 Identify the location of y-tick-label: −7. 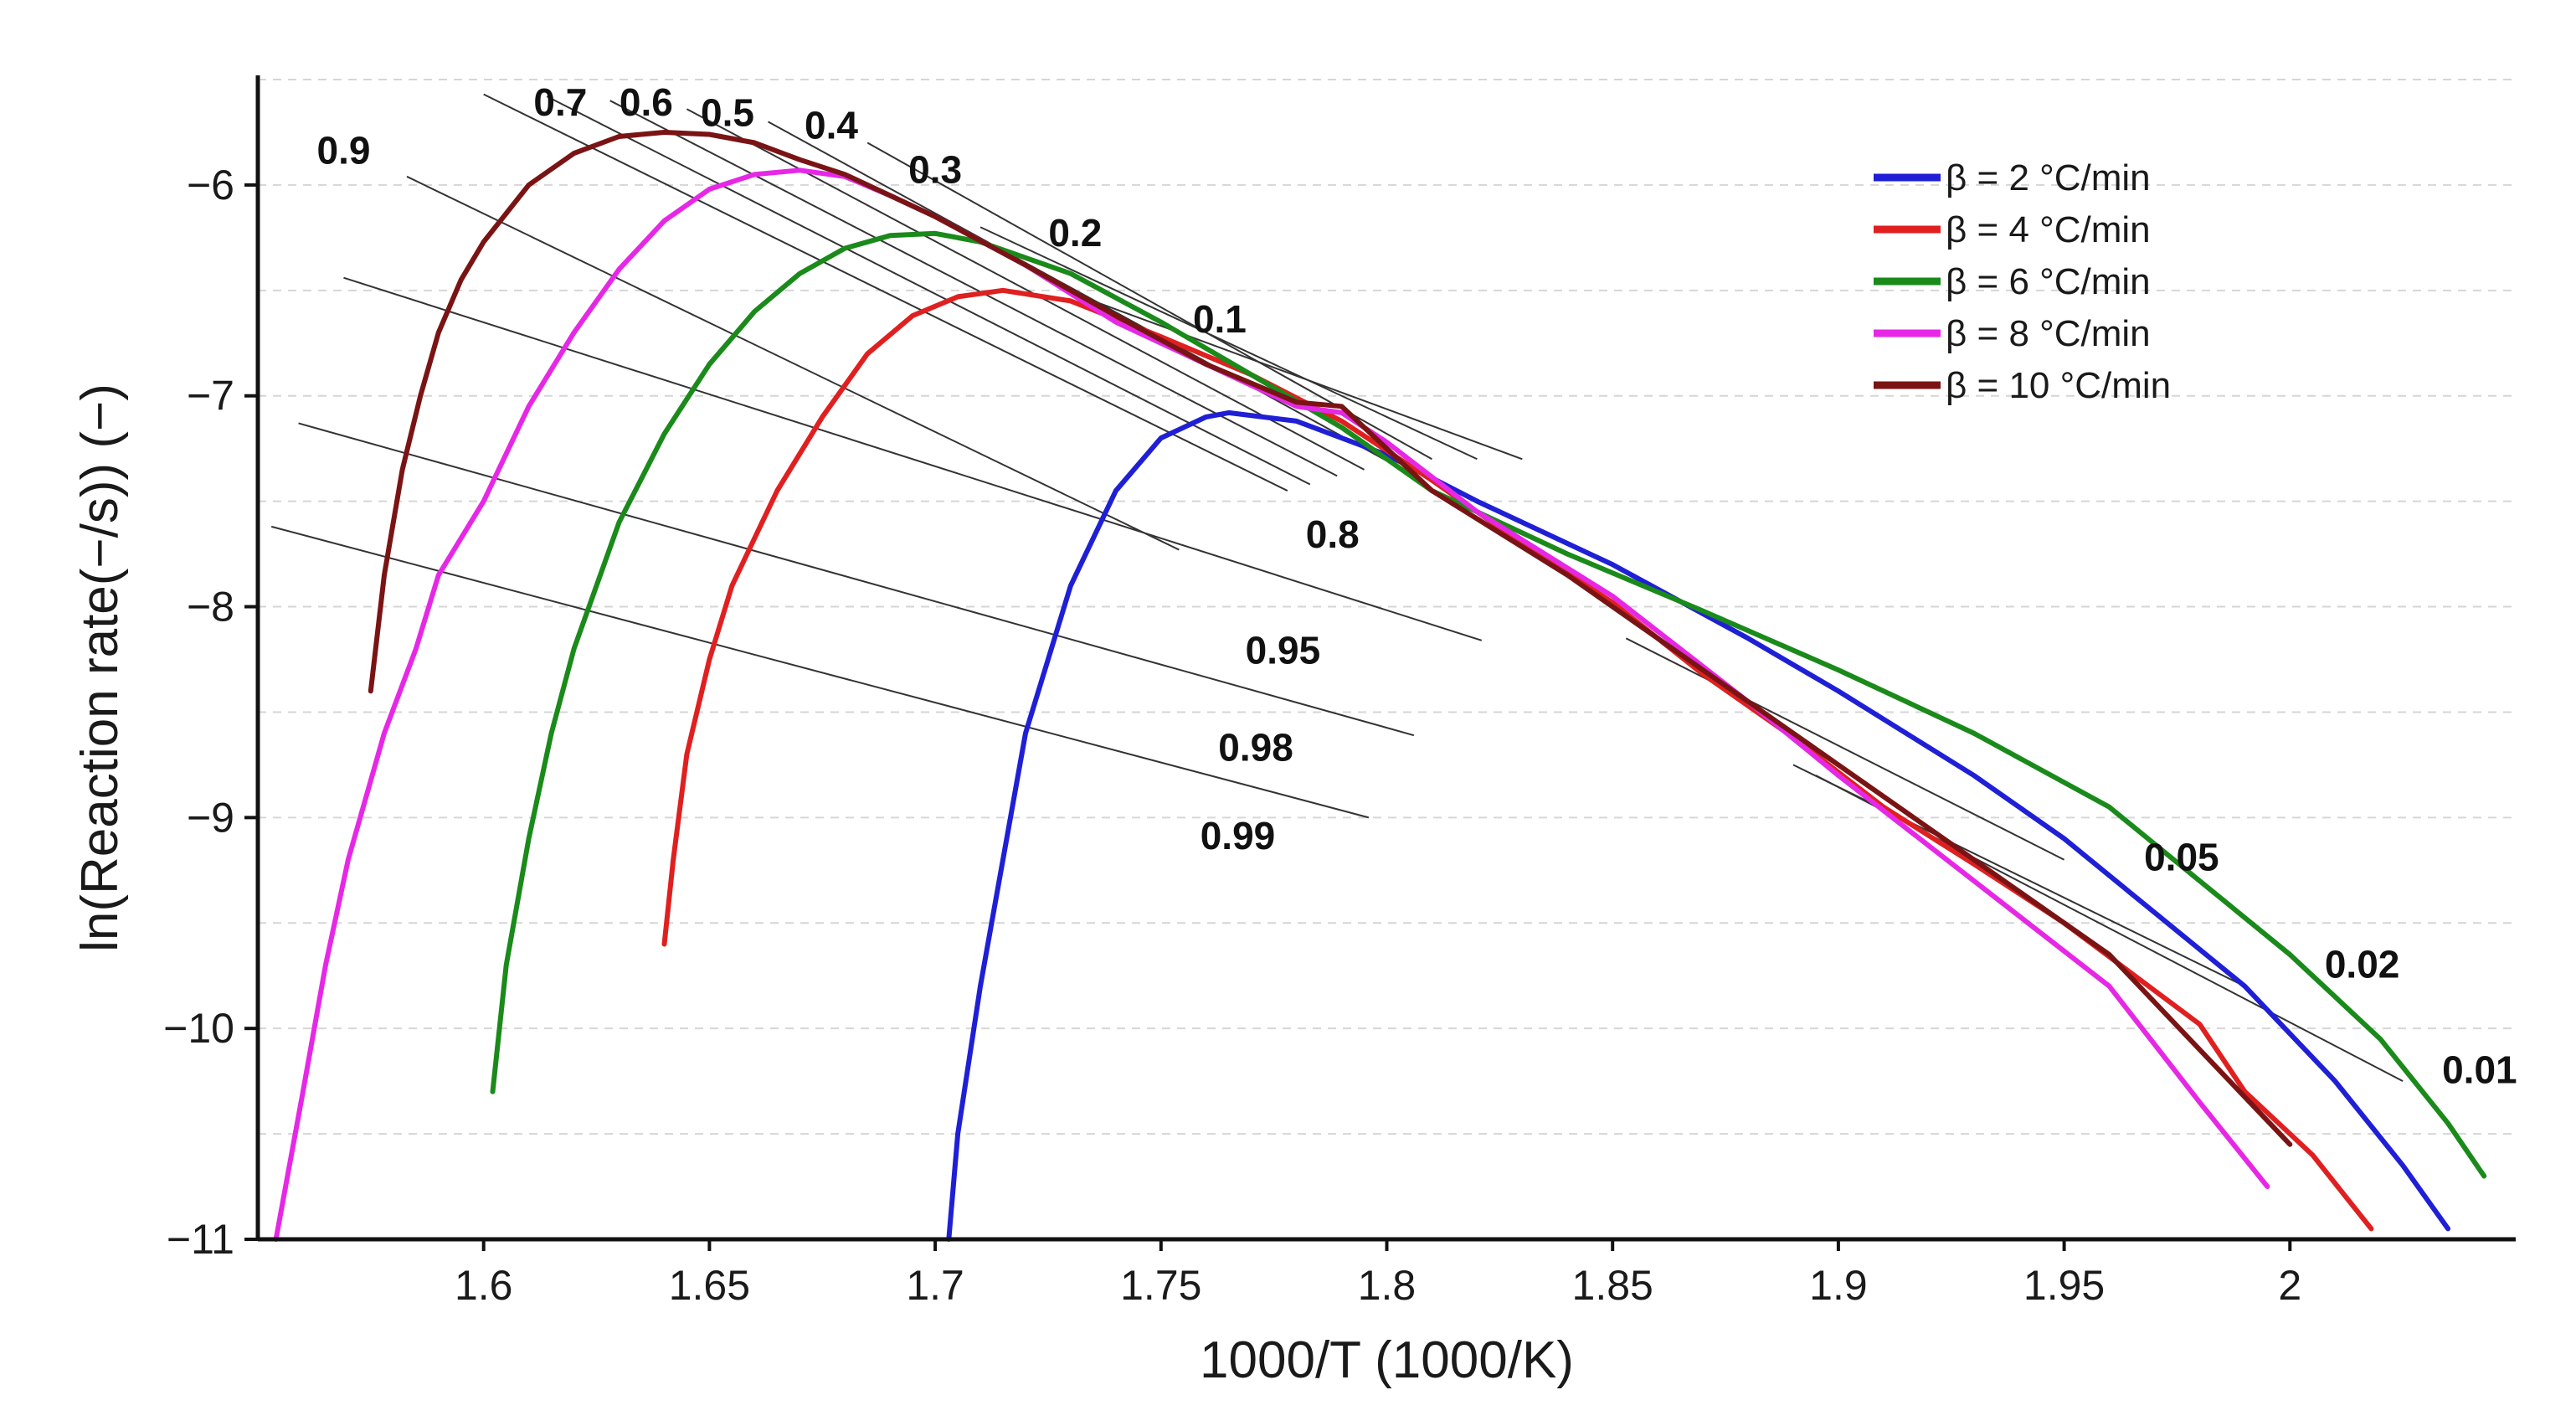
(211, 396).